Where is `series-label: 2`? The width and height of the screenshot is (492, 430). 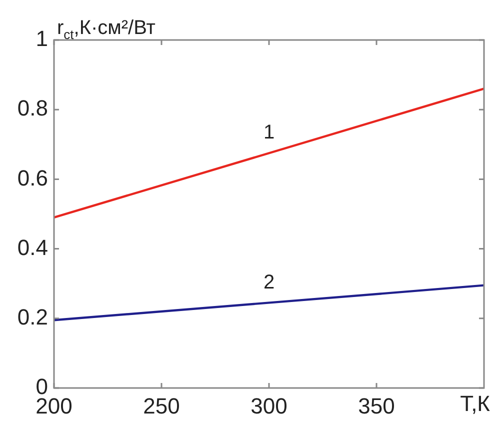
series-label: 2 is located at coordinates (269, 282).